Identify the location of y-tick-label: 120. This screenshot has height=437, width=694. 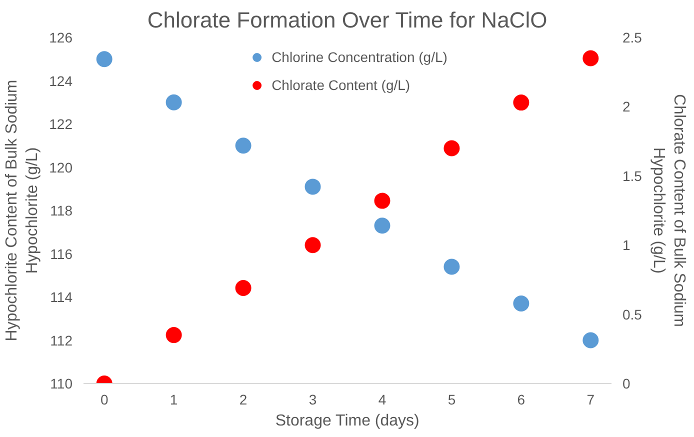
(61, 167).